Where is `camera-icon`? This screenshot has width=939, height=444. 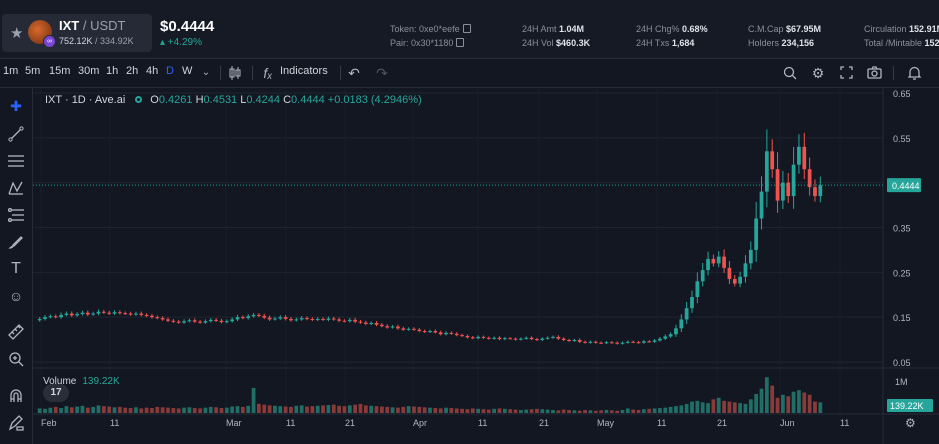 camera-icon is located at coordinates (874, 73).